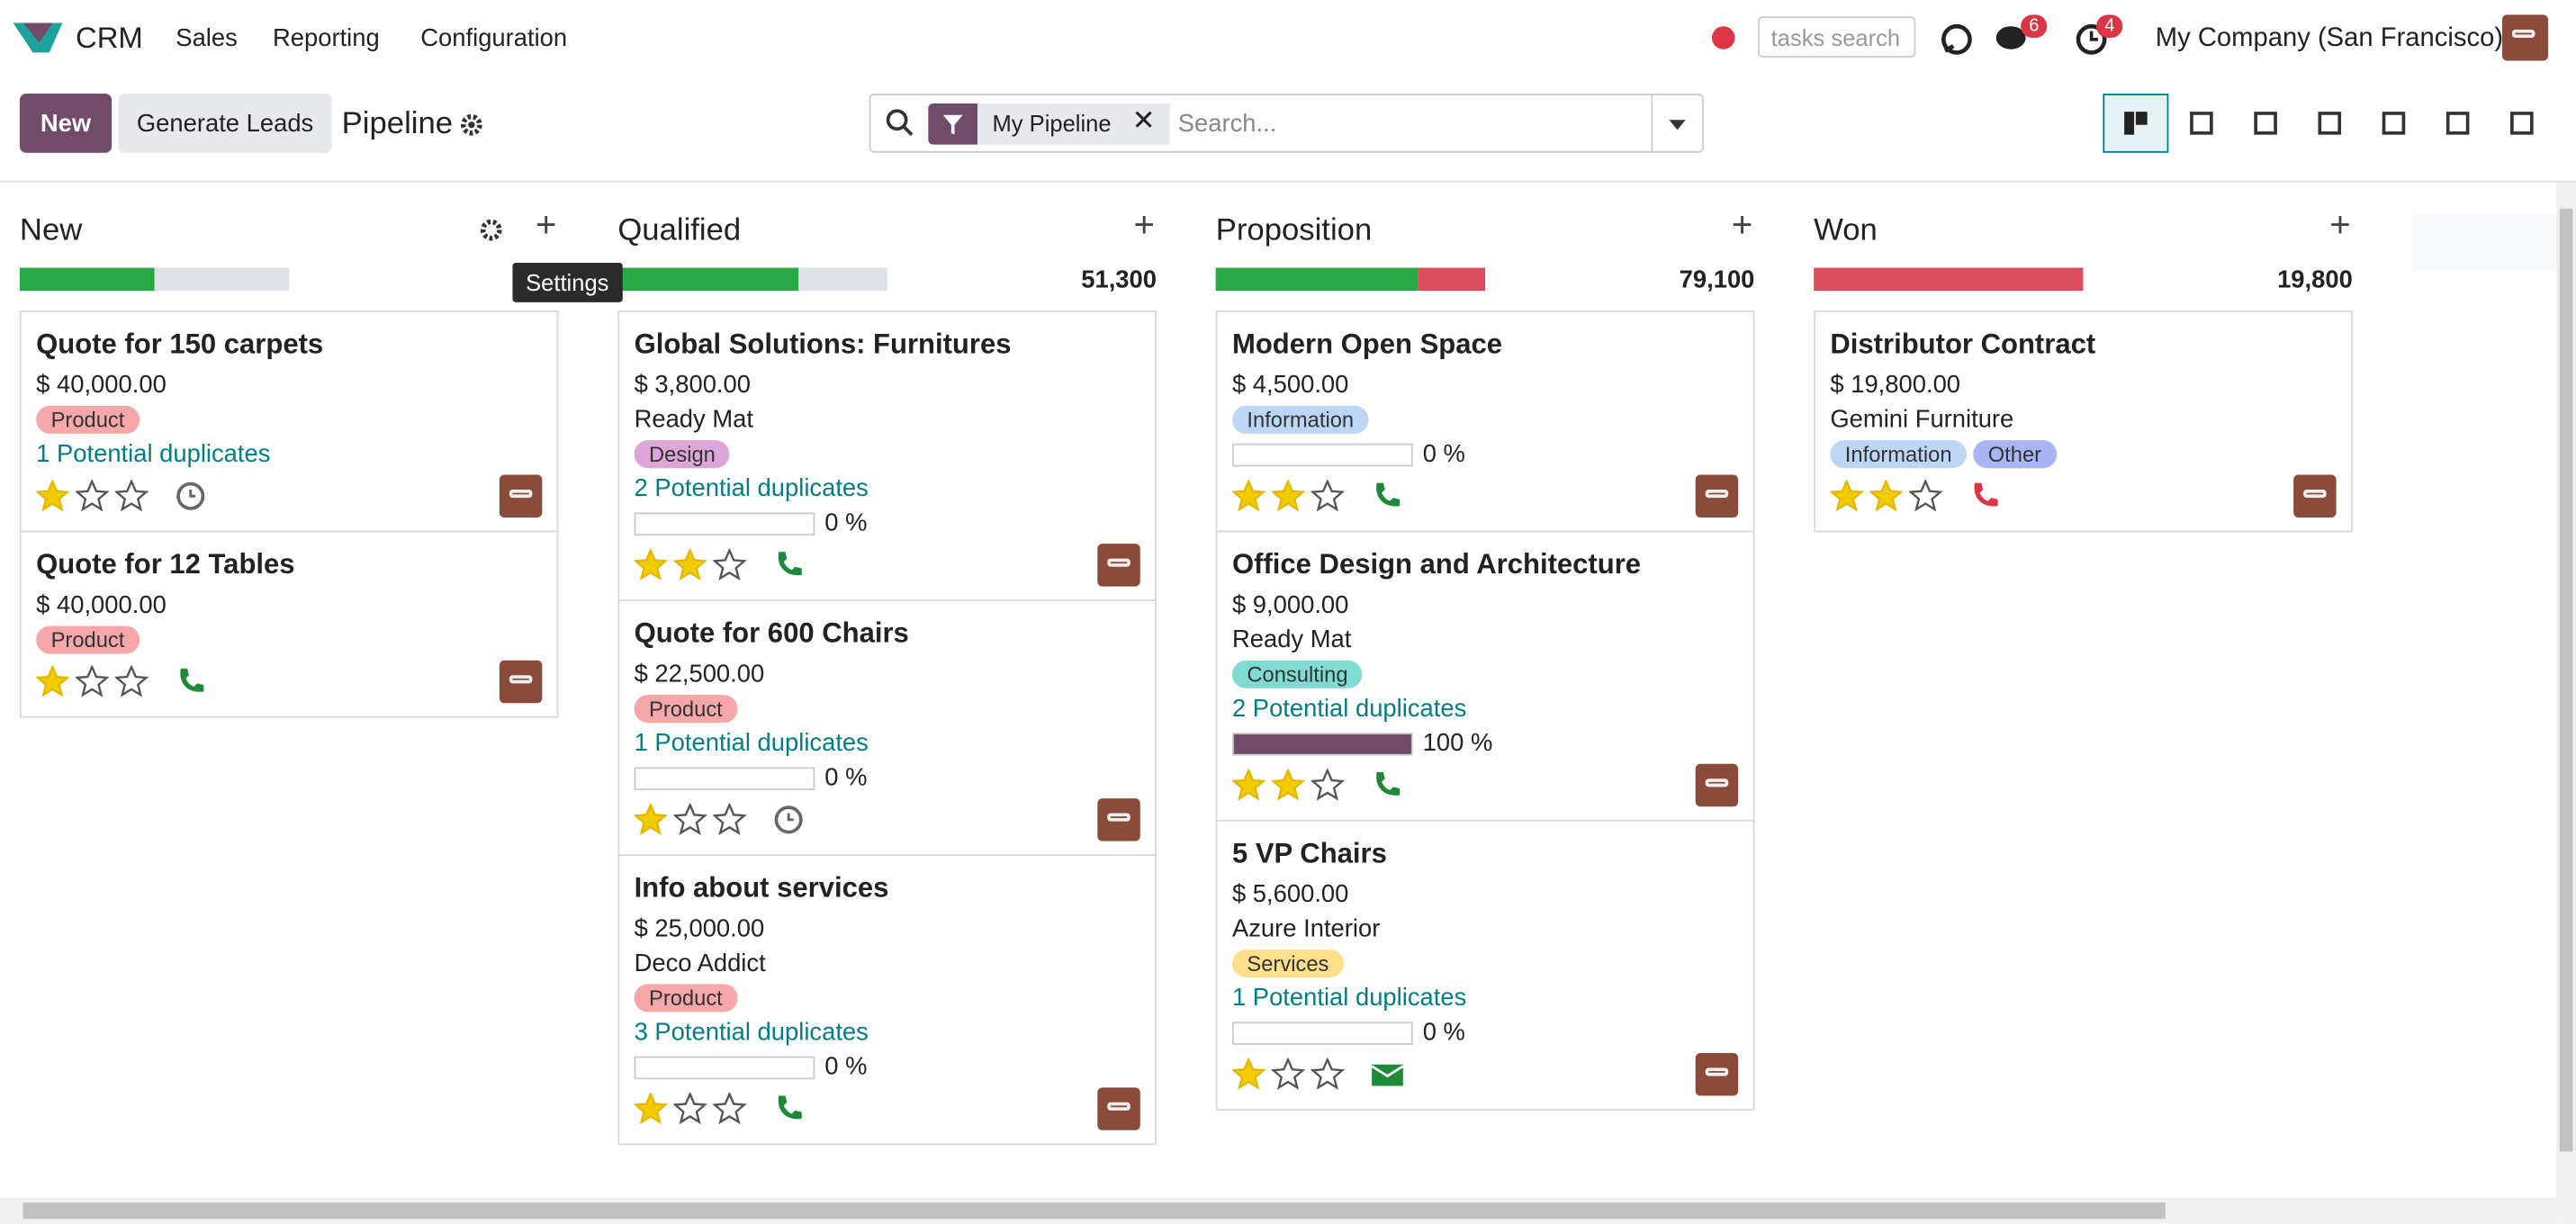  What do you see at coordinates (494, 38) in the screenshot?
I see `menu-item: Configuration` at bounding box center [494, 38].